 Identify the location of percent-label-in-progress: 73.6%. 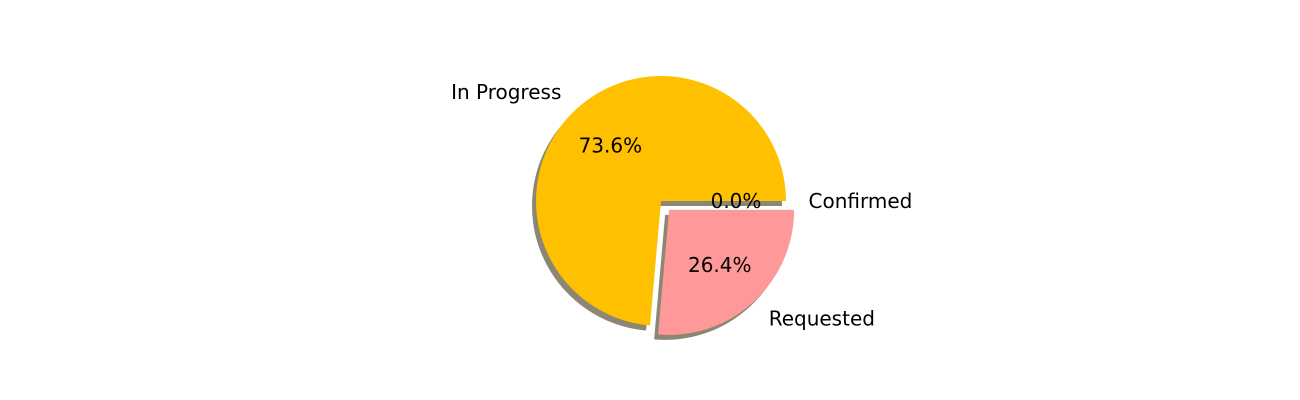
(611, 146).